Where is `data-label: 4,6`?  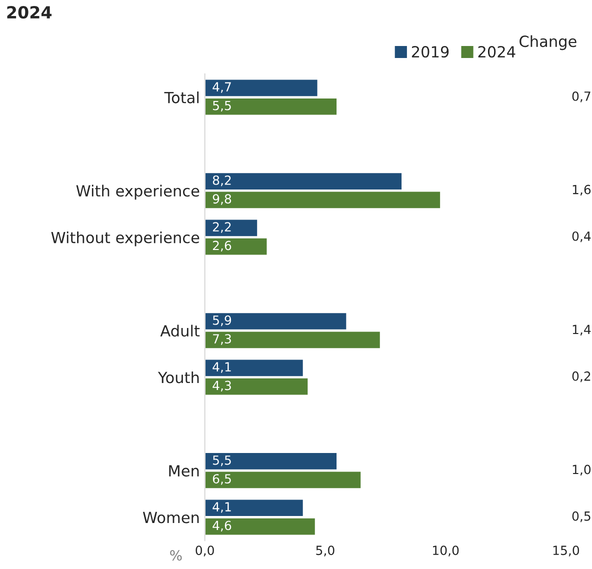
data-label: 4,6 is located at coordinates (222, 526).